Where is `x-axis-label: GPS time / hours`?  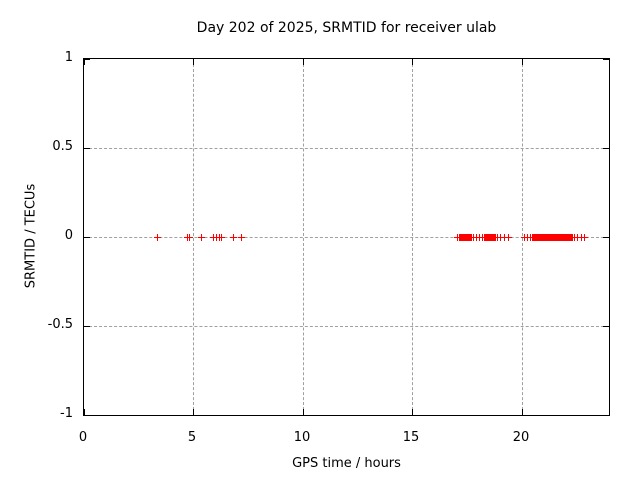 x-axis-label: GPS time / hours is located at coordinates (346, 463).